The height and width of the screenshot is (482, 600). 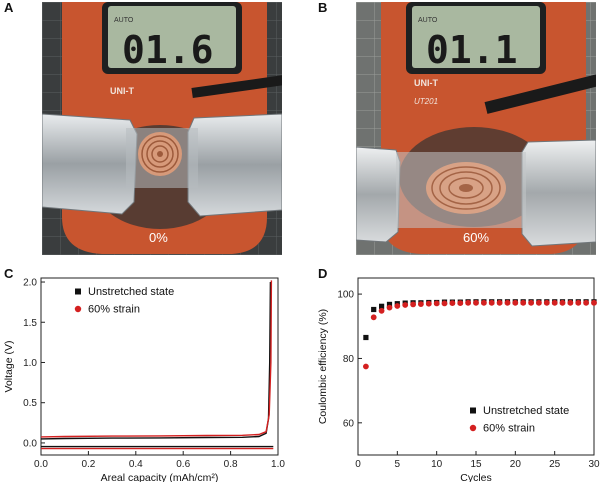 I want to click on y-tick-label: 2.0, so click(x=30, y=283).